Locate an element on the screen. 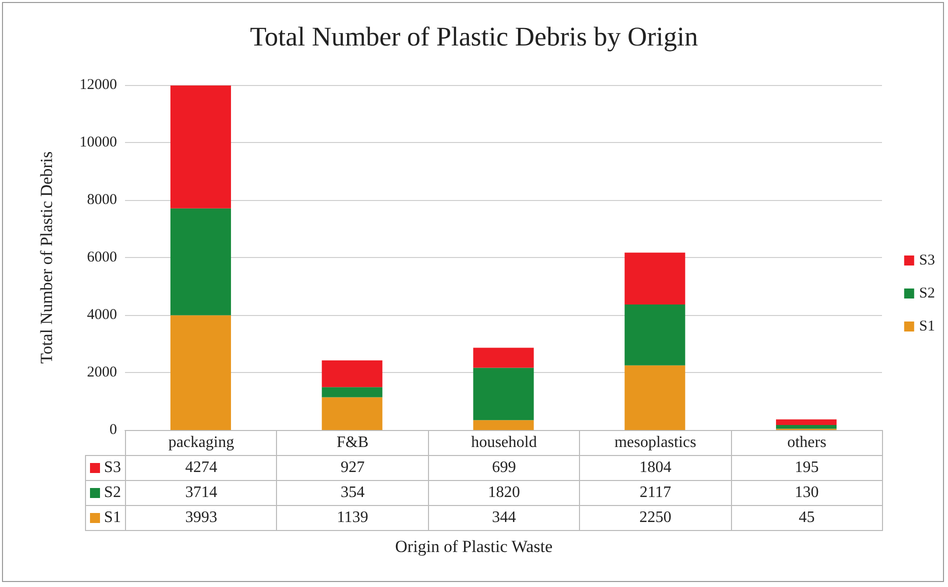 The height and width of the screenshot is (587, 948). data-label: 195 is located at coordinates (806, 468).